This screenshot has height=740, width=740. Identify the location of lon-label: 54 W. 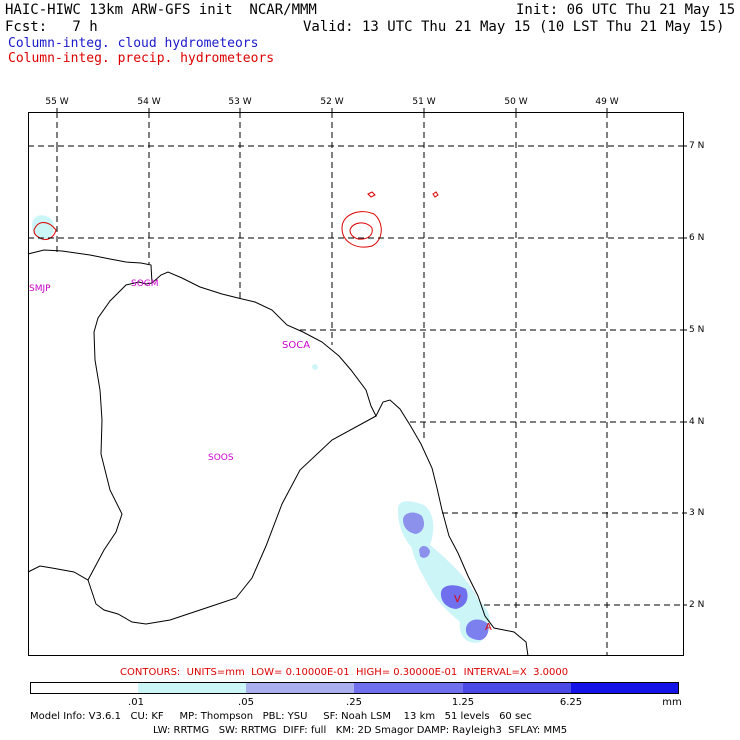
(149, 102).